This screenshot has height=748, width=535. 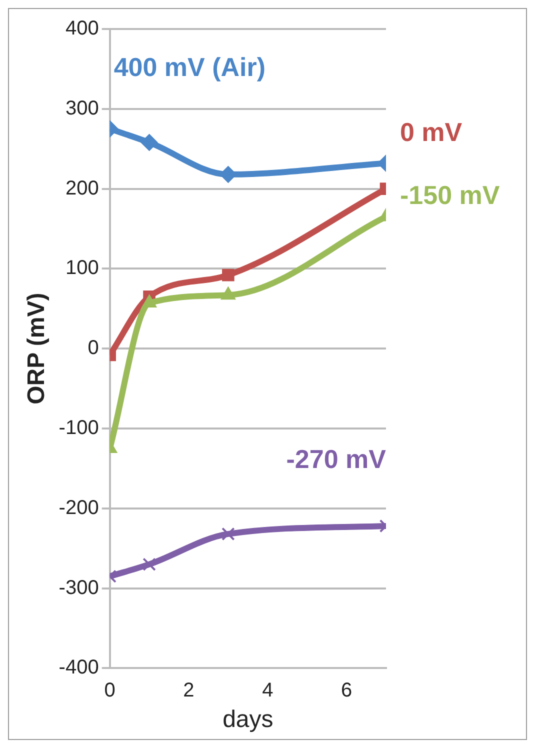 I want to click on y-tick-label: -100, so click(x=78, y=428).